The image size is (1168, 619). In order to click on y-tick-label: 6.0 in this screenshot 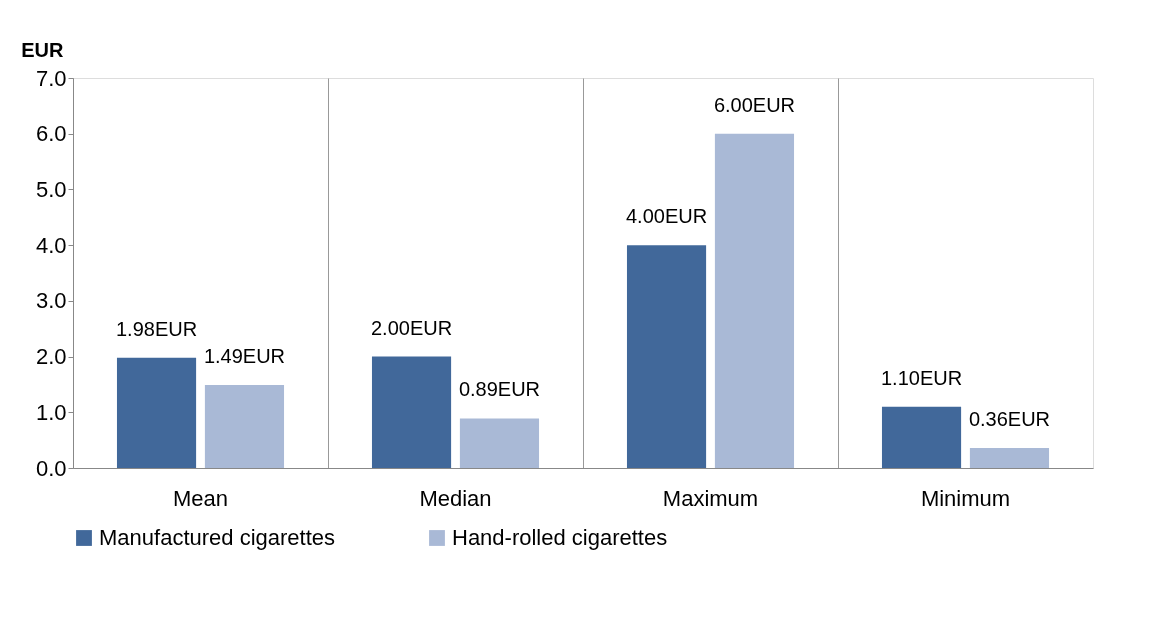, I will do `click(51, 134)`.